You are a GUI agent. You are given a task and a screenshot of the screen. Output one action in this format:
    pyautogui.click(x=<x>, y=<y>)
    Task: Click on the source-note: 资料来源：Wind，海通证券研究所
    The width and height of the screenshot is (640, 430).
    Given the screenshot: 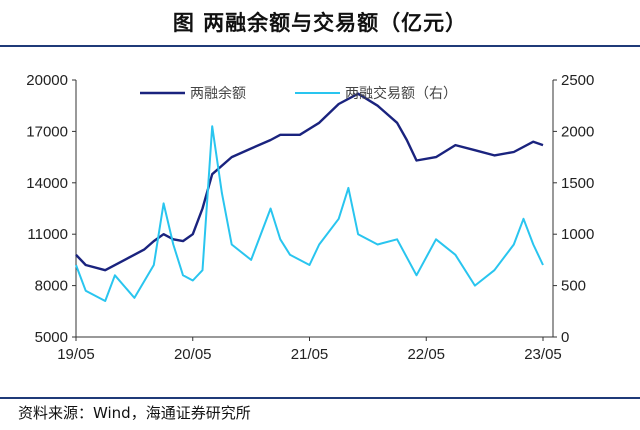 What is the action you would take?
    pyautogui.click(x=134, y=413)
    